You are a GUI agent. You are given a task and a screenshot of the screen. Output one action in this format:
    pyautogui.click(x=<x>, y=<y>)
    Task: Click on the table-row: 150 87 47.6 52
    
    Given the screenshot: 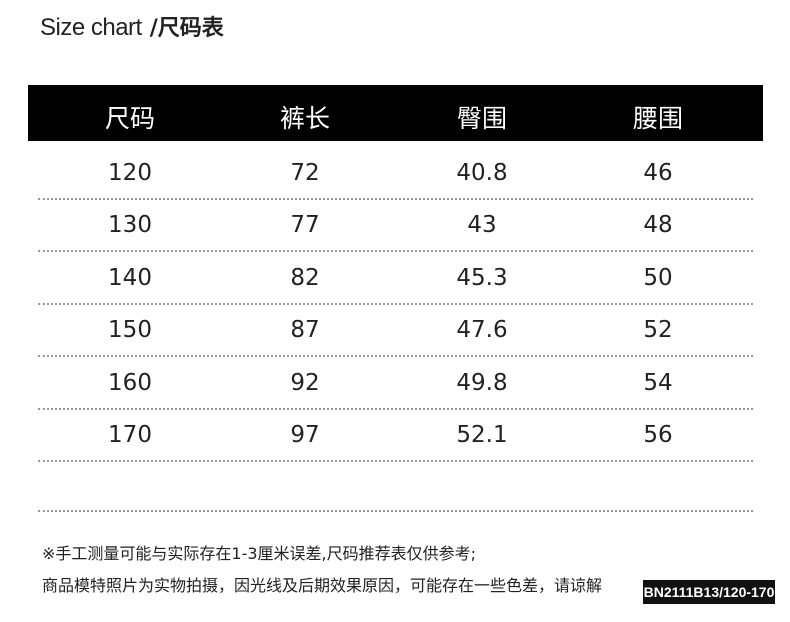 What is the action you would take?
    pyautogui.click(x=395, y=332)
    